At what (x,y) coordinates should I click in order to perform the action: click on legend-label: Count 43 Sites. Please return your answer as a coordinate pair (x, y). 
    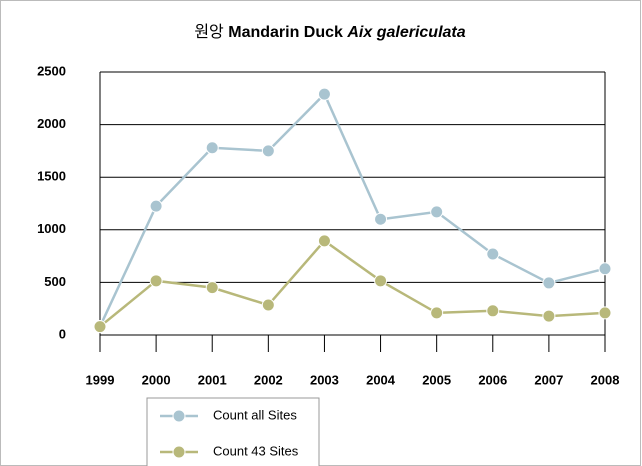
    Looking at the image, I should click on (256, 450).